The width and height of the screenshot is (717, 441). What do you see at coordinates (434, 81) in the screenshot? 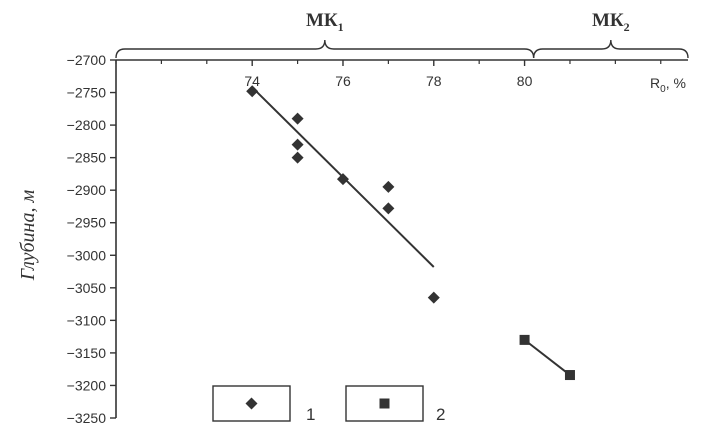
I see `x-tick-label: 78` at bounding box center [434, 81].